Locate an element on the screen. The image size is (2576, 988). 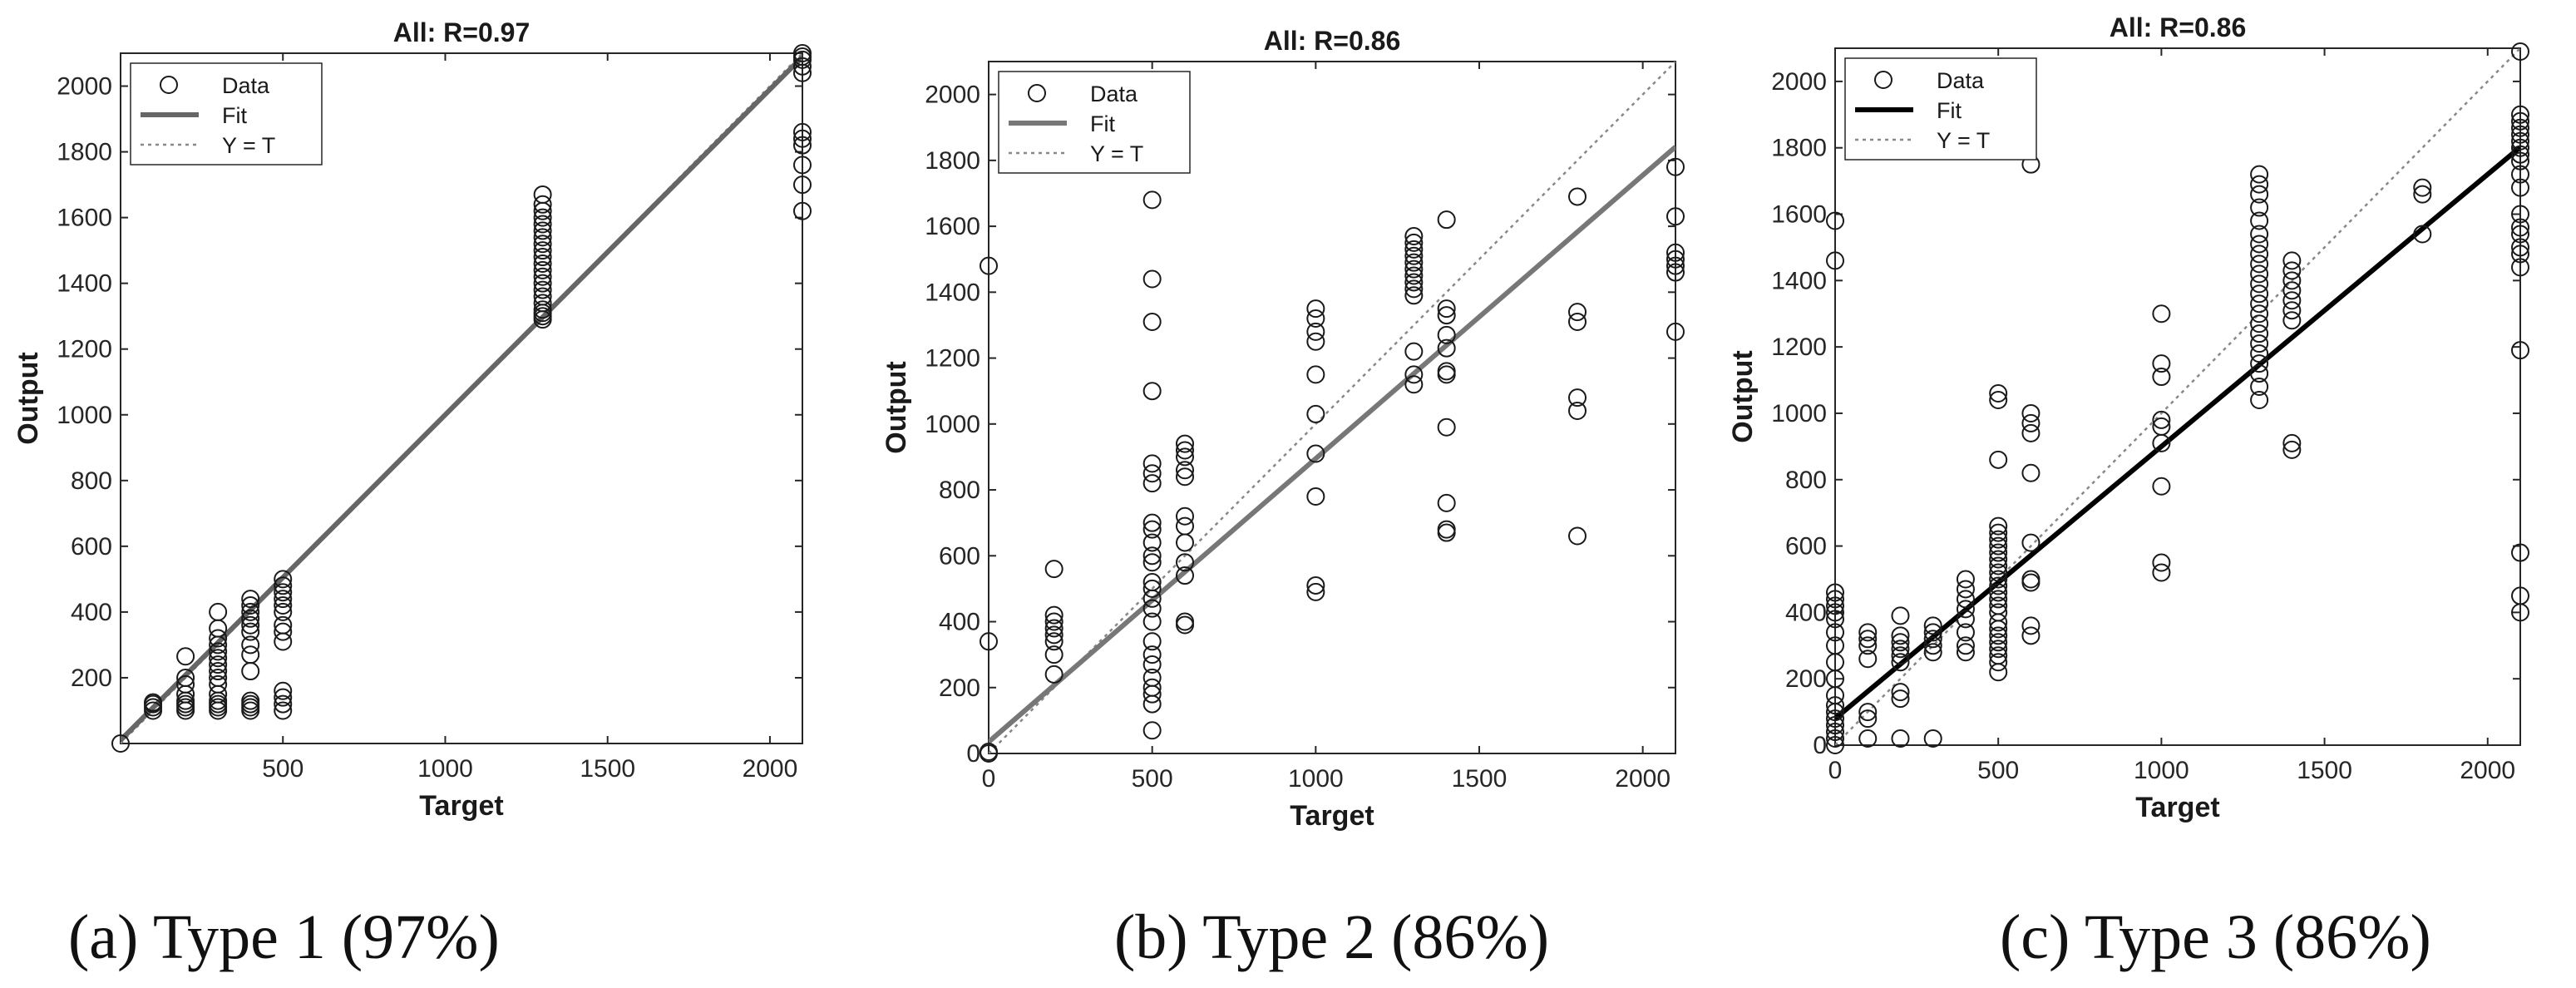
y-tick-label: 1200 is located at coordinates (84, 349).